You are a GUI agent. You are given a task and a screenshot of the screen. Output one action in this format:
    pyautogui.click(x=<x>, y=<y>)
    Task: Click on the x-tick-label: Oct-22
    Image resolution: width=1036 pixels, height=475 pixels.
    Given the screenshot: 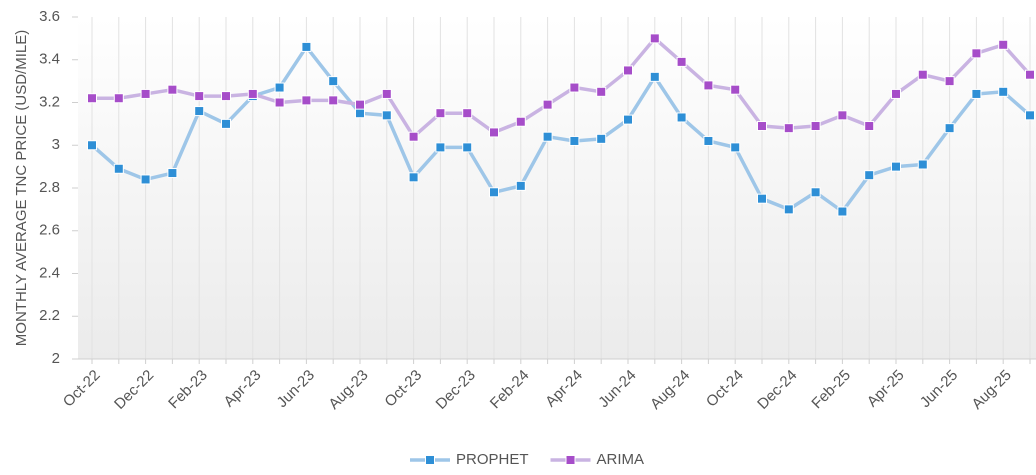 What is the action you would take?
    pyautogui.click(x=82, y=389)
    